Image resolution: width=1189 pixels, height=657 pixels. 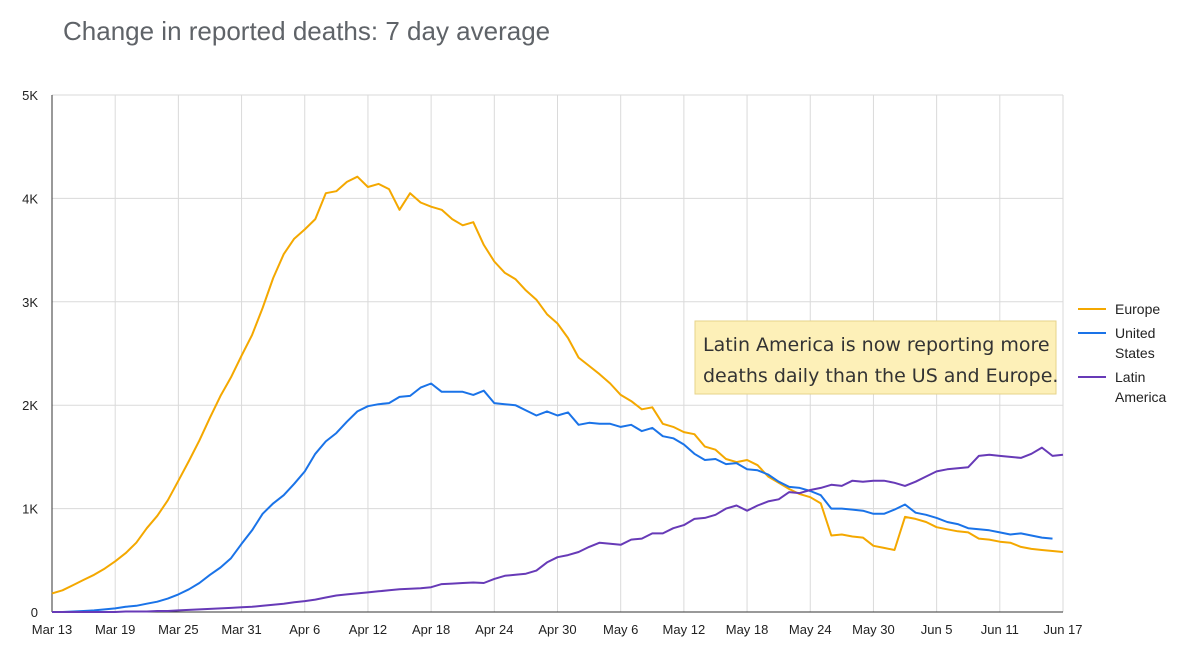 What do you see at coordinates (747, 629) in the screenshot?
I see `x-tick-label: May 18` at bounding box center [747, 629].